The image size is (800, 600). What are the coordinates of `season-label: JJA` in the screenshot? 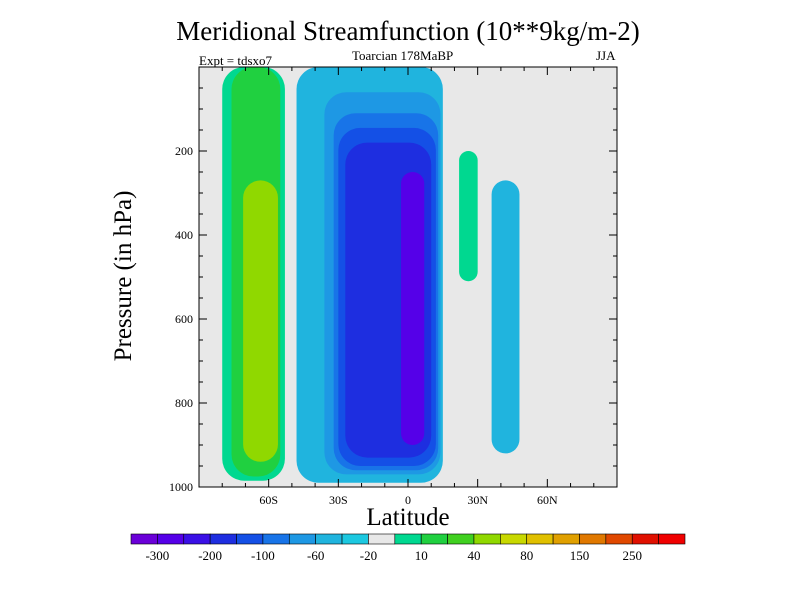 It's located at (606, 55).